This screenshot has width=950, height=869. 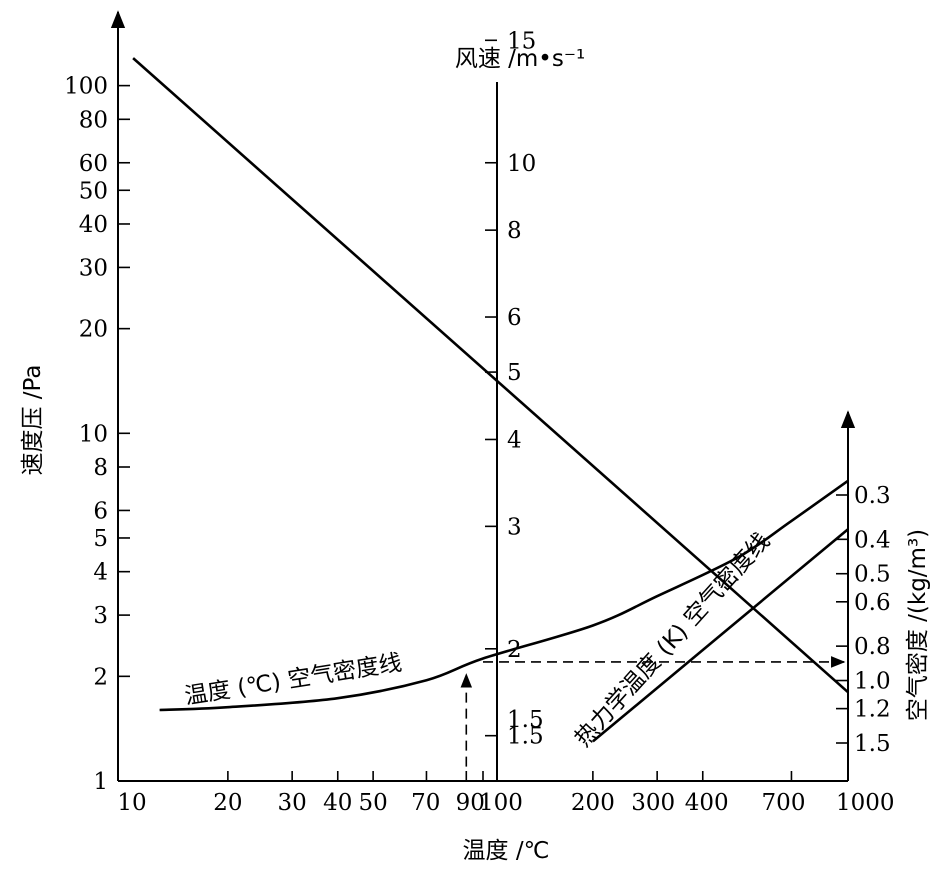 What do you see at coordinates (100, 468) in the screenshot?
I see `pressure-tick-label: 8` at bounding box center [100, 468].